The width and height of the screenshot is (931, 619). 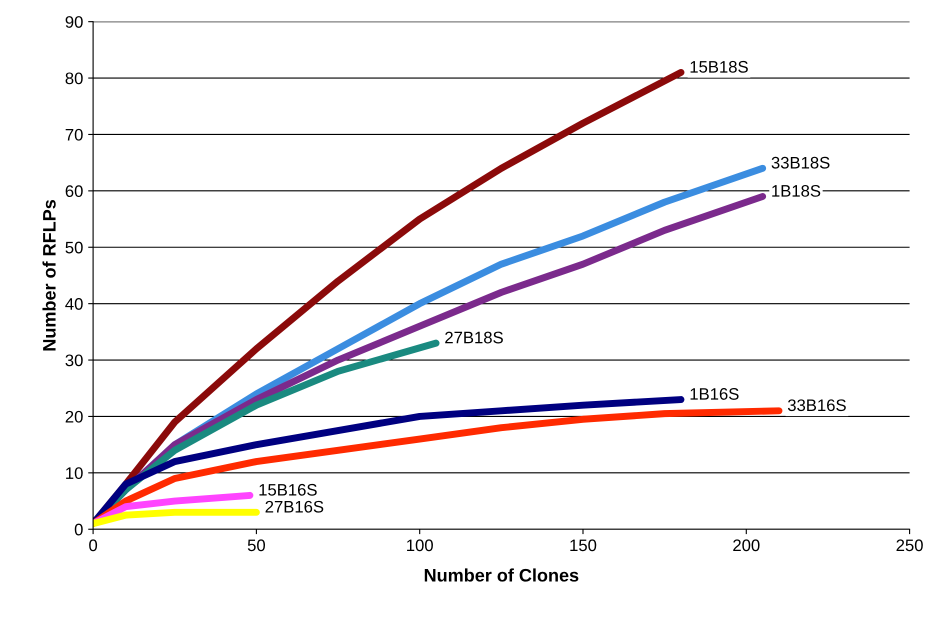 What do you see at coordinates (288, 490) in the screenshot?
I see `series-label: 15B16S` at bounding box center [288, 490].